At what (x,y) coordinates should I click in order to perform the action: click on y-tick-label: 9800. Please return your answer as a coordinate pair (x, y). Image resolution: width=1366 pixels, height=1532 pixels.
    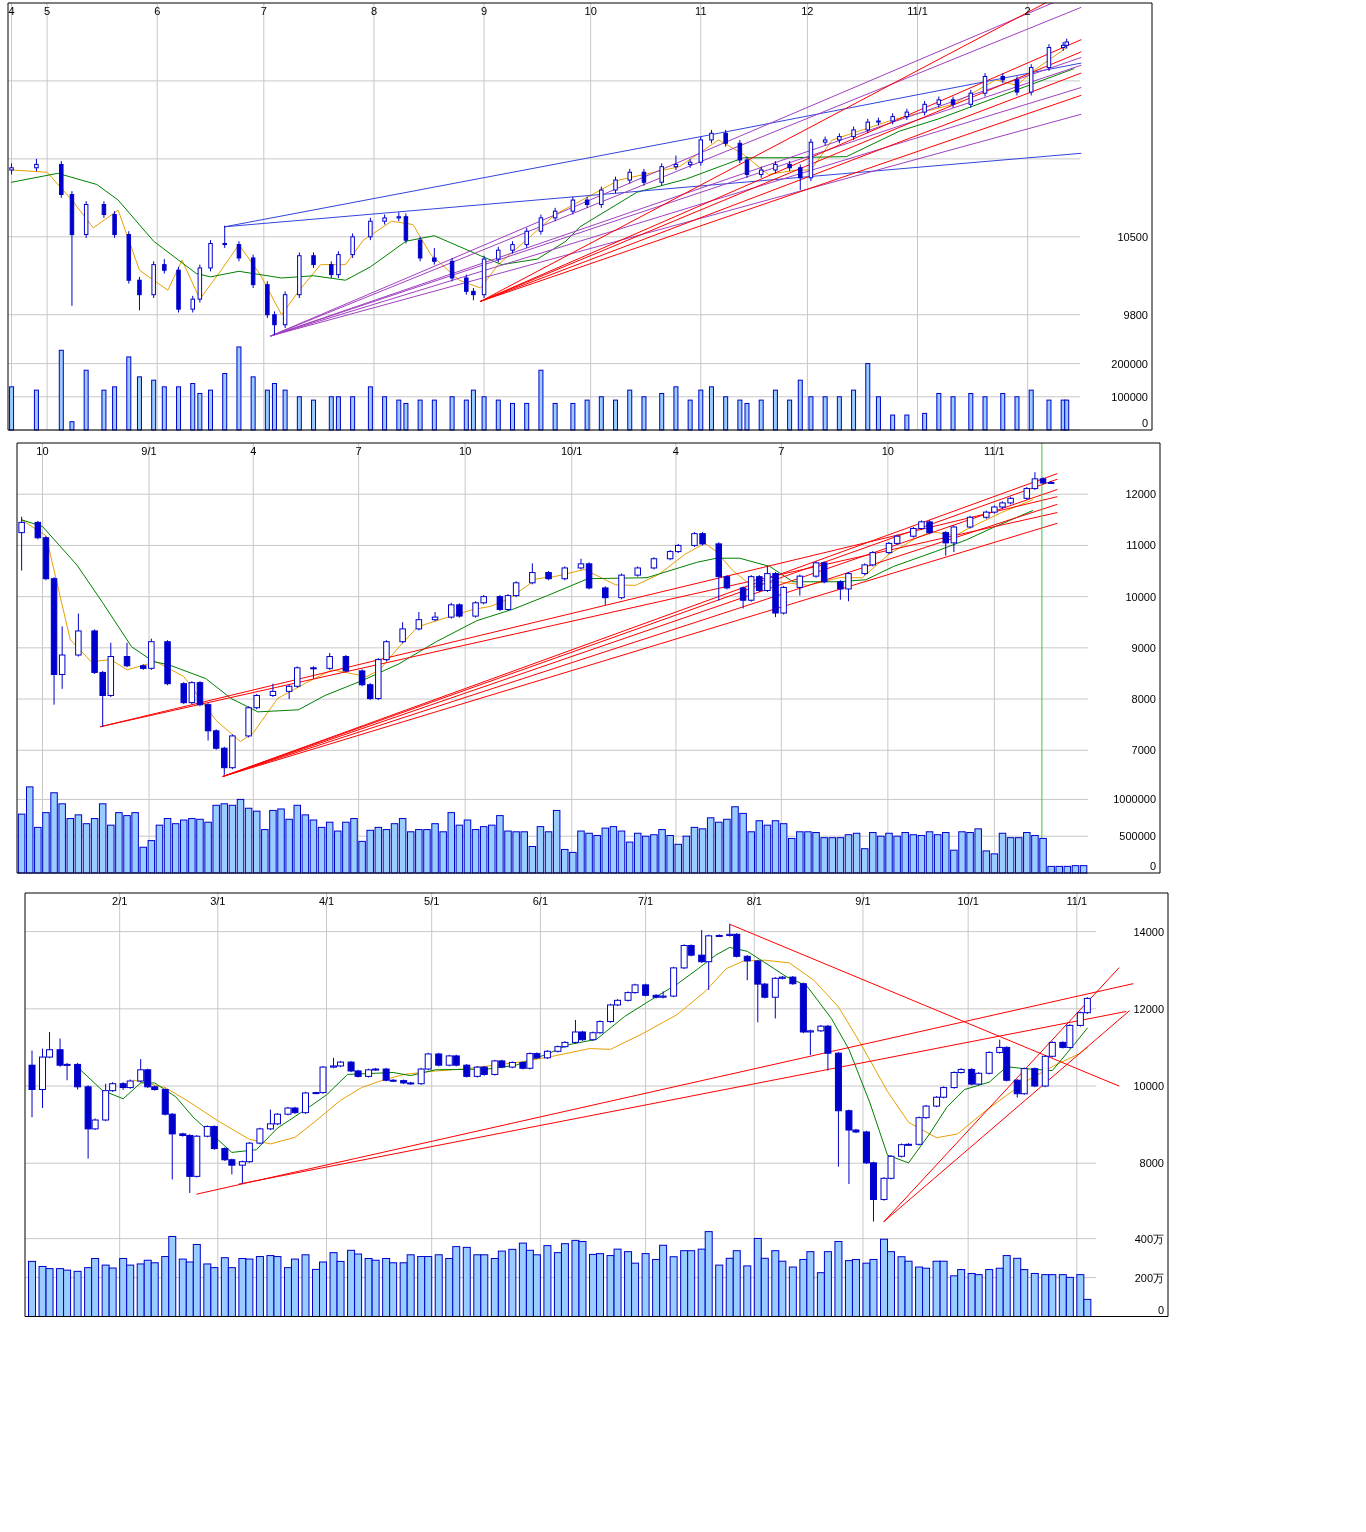
    Looking at the image, I should click on (1135, 314).